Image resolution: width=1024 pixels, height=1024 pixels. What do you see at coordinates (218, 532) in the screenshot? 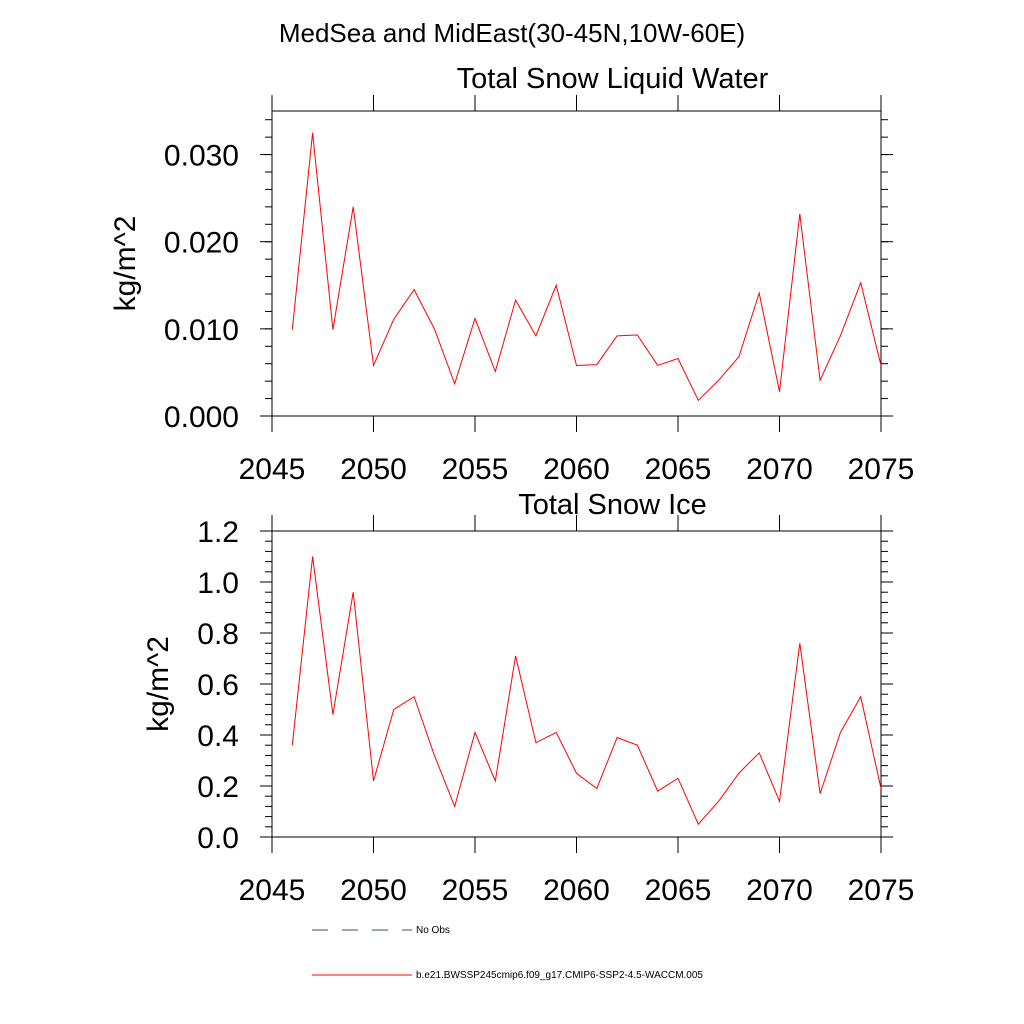
I see `y-tick-label: 1.2` at bounding box center [218, 532].